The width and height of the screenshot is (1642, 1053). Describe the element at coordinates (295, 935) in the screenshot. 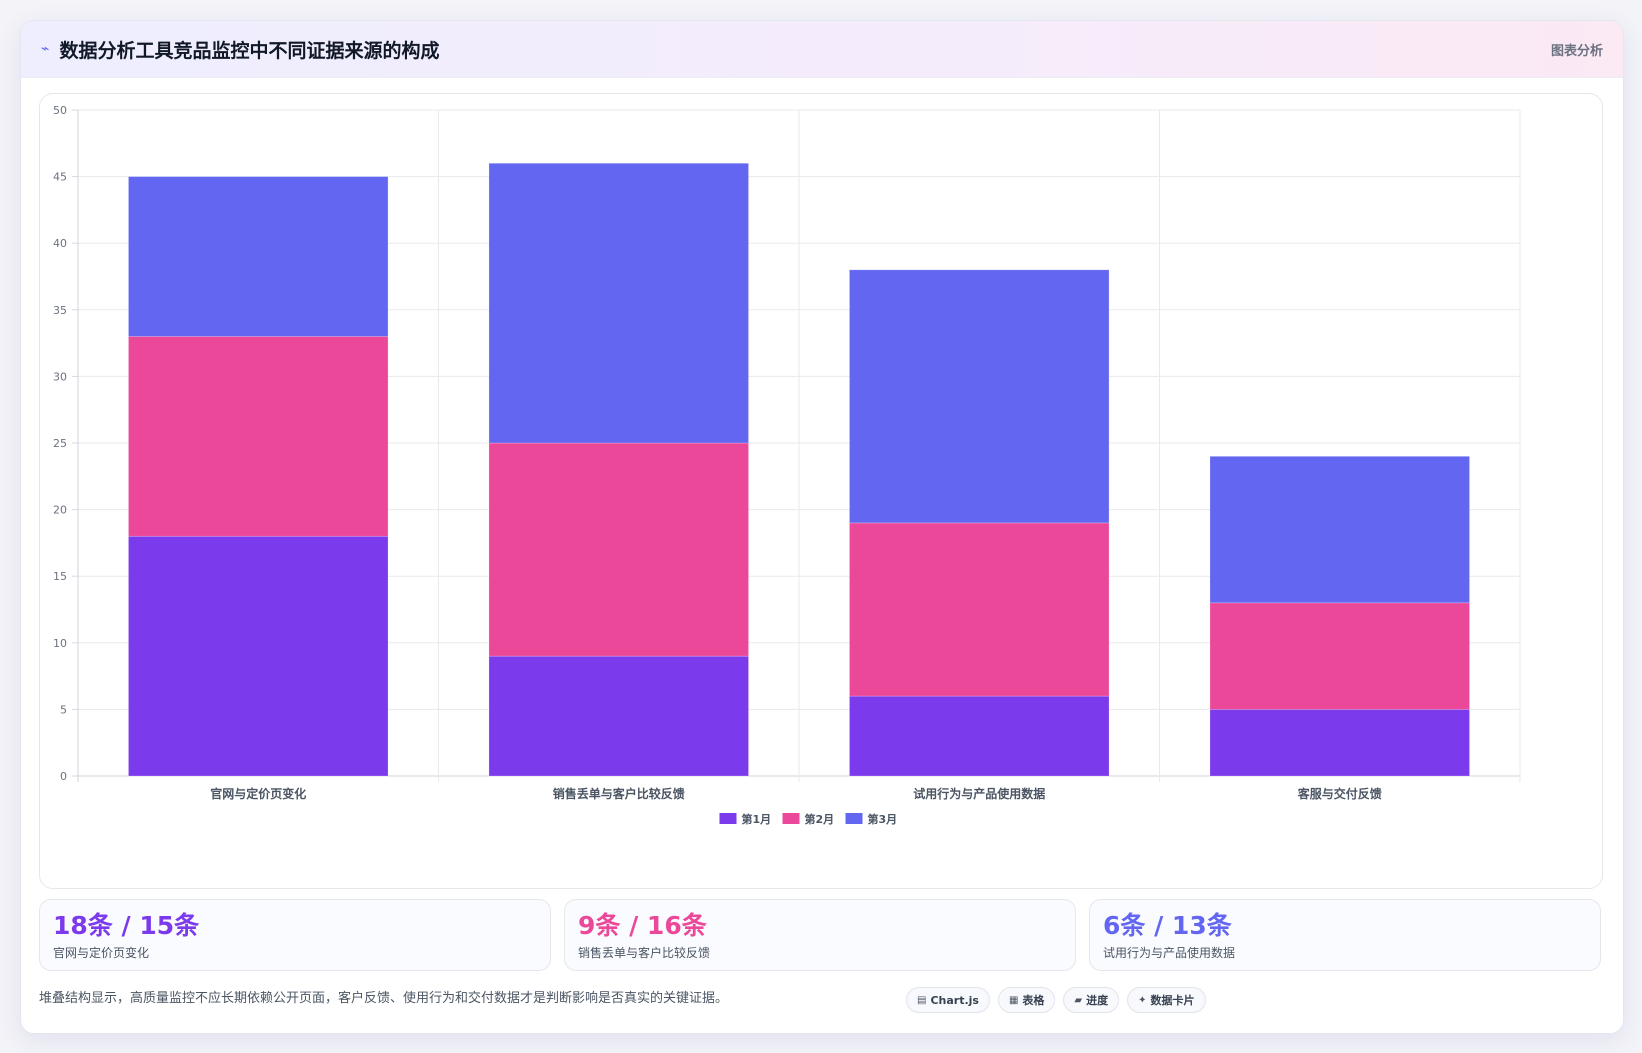

I see `stat-card: 18条 / 15条 官网与定价页变化` at that location.